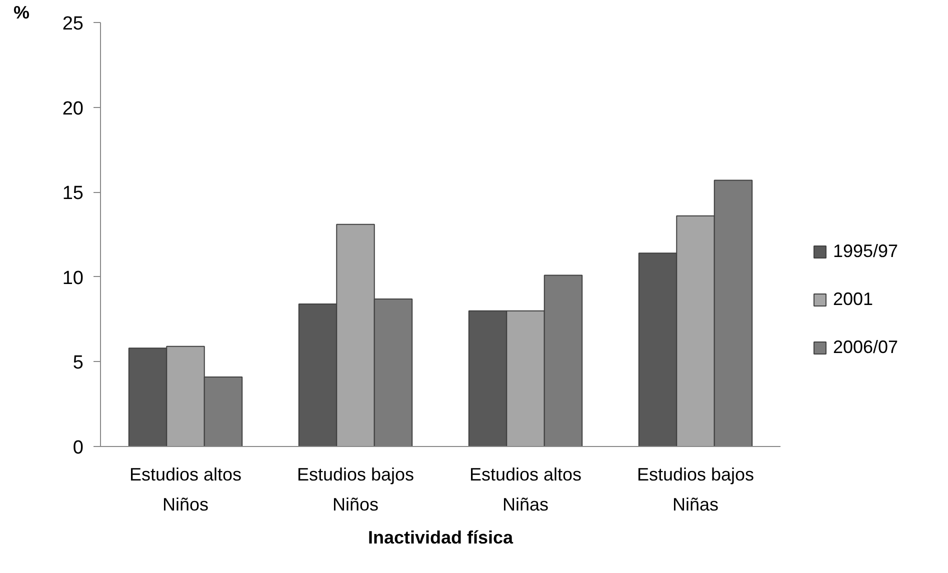  What do you see at coordinates (73, 193) in the screenshot?
I see `y-tick-label: 15` at bounding box center [73, 193].